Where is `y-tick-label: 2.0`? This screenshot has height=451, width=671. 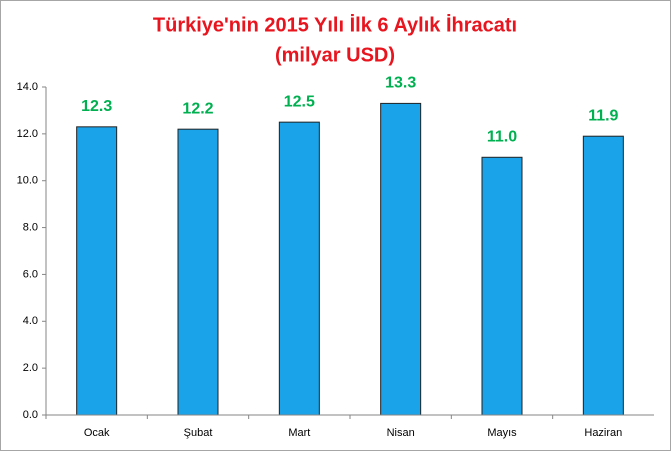 y-tick-label: 2.0 is located at coordinates (30, 368).